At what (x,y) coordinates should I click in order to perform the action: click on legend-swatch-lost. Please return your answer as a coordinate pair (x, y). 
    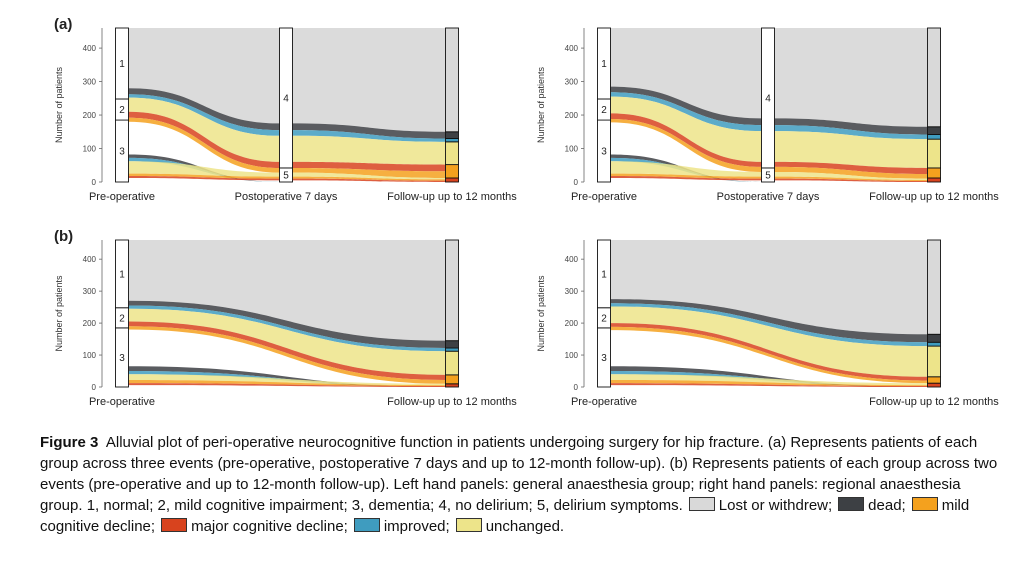
    Looking at the image, I should click on (701, 504).